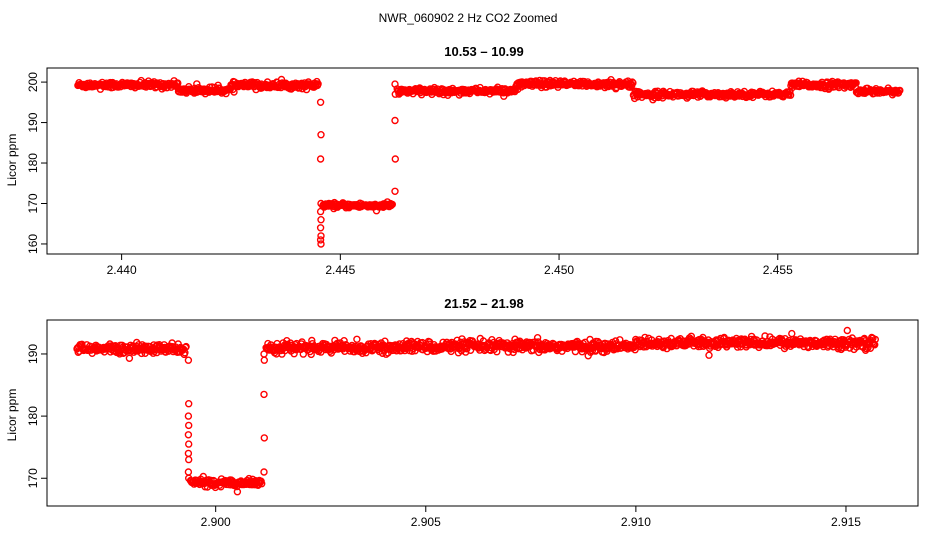  I want to click on x-tick-label: 2.450, so click(559, 270).